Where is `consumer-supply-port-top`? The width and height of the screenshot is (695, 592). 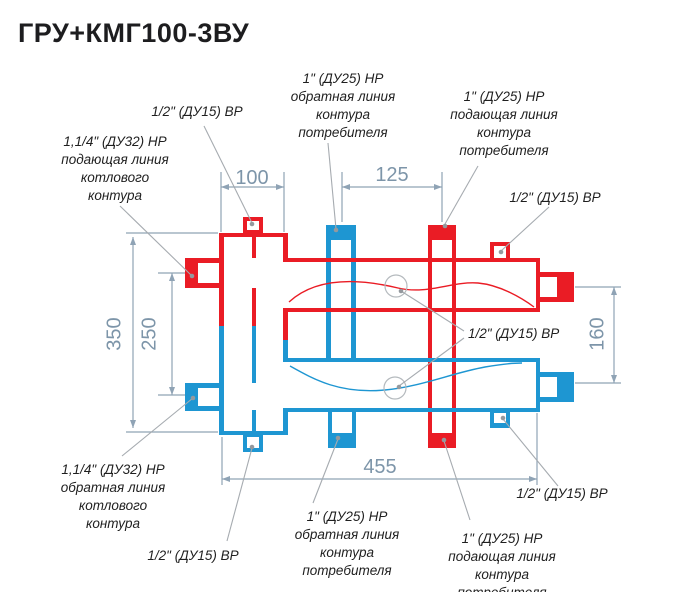
consumer-supply-port-top is located at coordinates (442, 232).